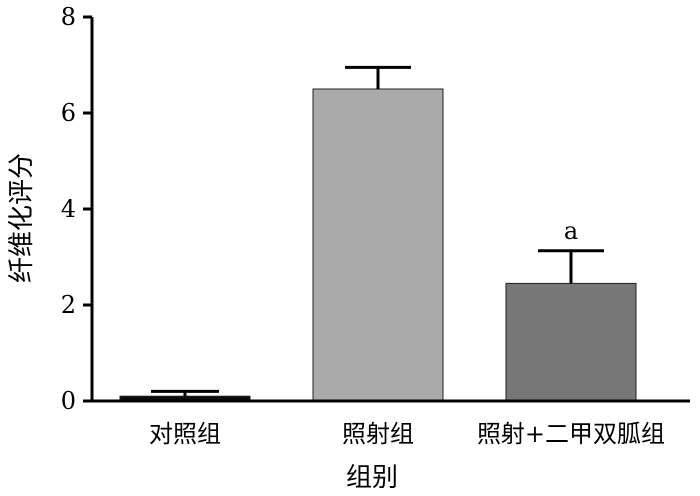 This screenshot has height=496, width=700. Describe the element at coordinates (77, 209) in the screenshot. I see `y-axis: 0 2 4 6 8` at that location.